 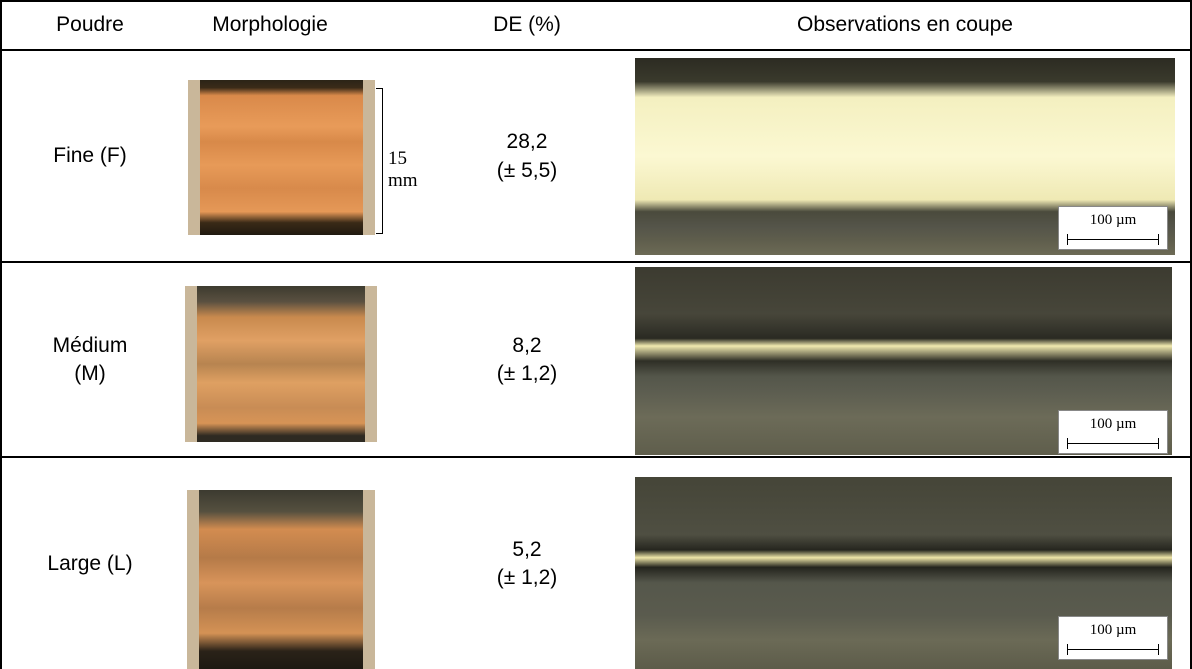 What do you see at coordinates (527, 170) in the screenshot?
I see `de-error: (± 5,5)` at bounding box center [527, 170].